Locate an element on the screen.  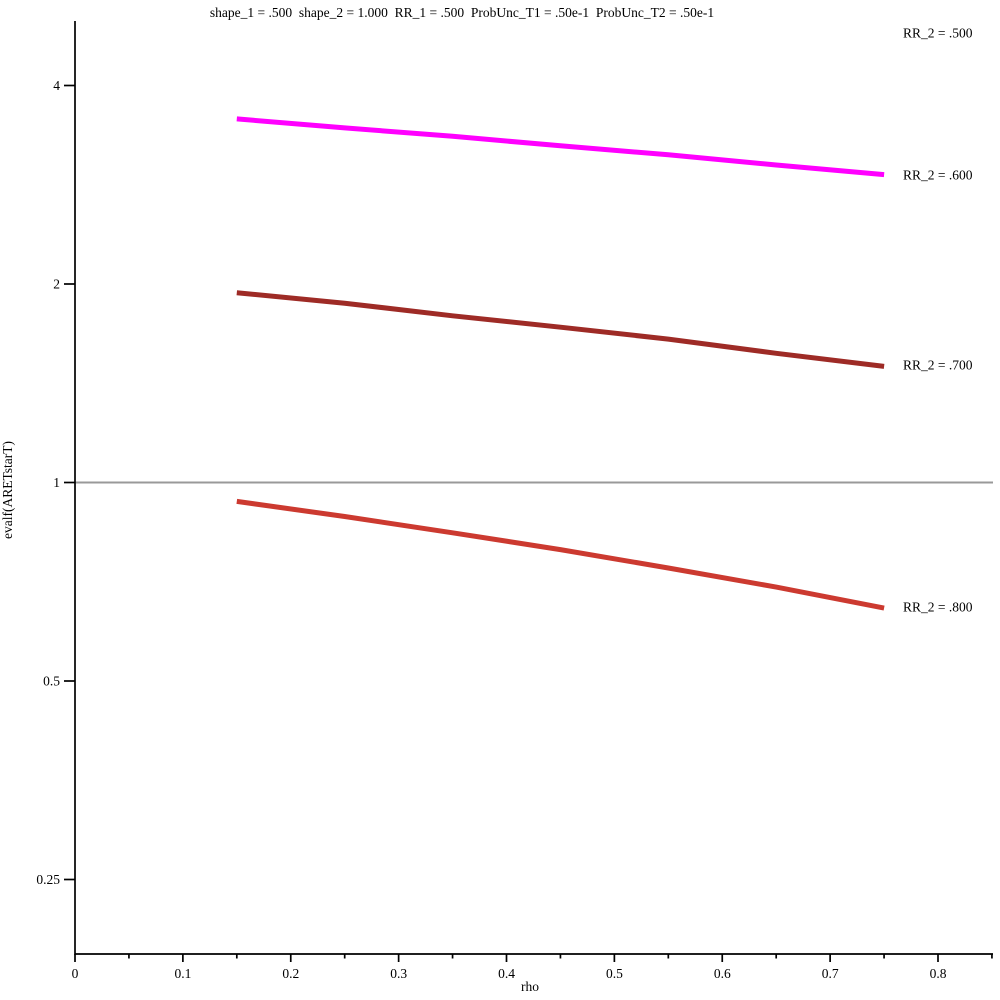
x-tick-label: 0.7 is located at coordinates (830, 973).